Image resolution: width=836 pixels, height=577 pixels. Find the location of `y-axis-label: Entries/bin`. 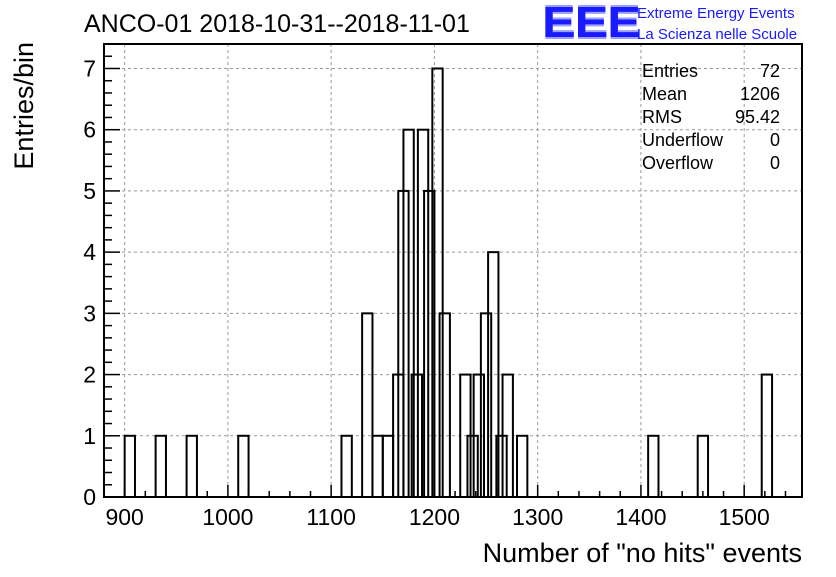

y-axis-label: Entries/bin is located at coordinates (24, 106).